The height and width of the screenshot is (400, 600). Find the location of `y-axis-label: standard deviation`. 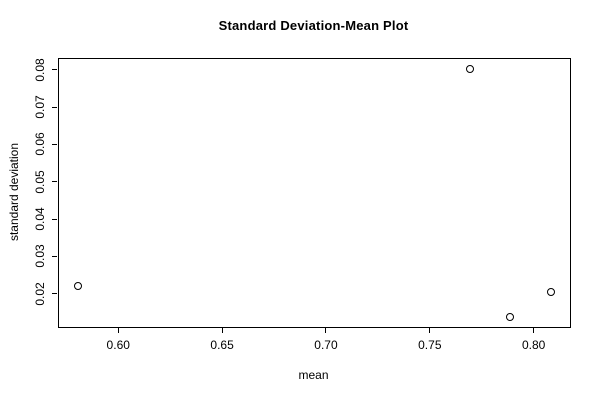

y-axis-label: standard deviation is located at coordinates (14, 192).